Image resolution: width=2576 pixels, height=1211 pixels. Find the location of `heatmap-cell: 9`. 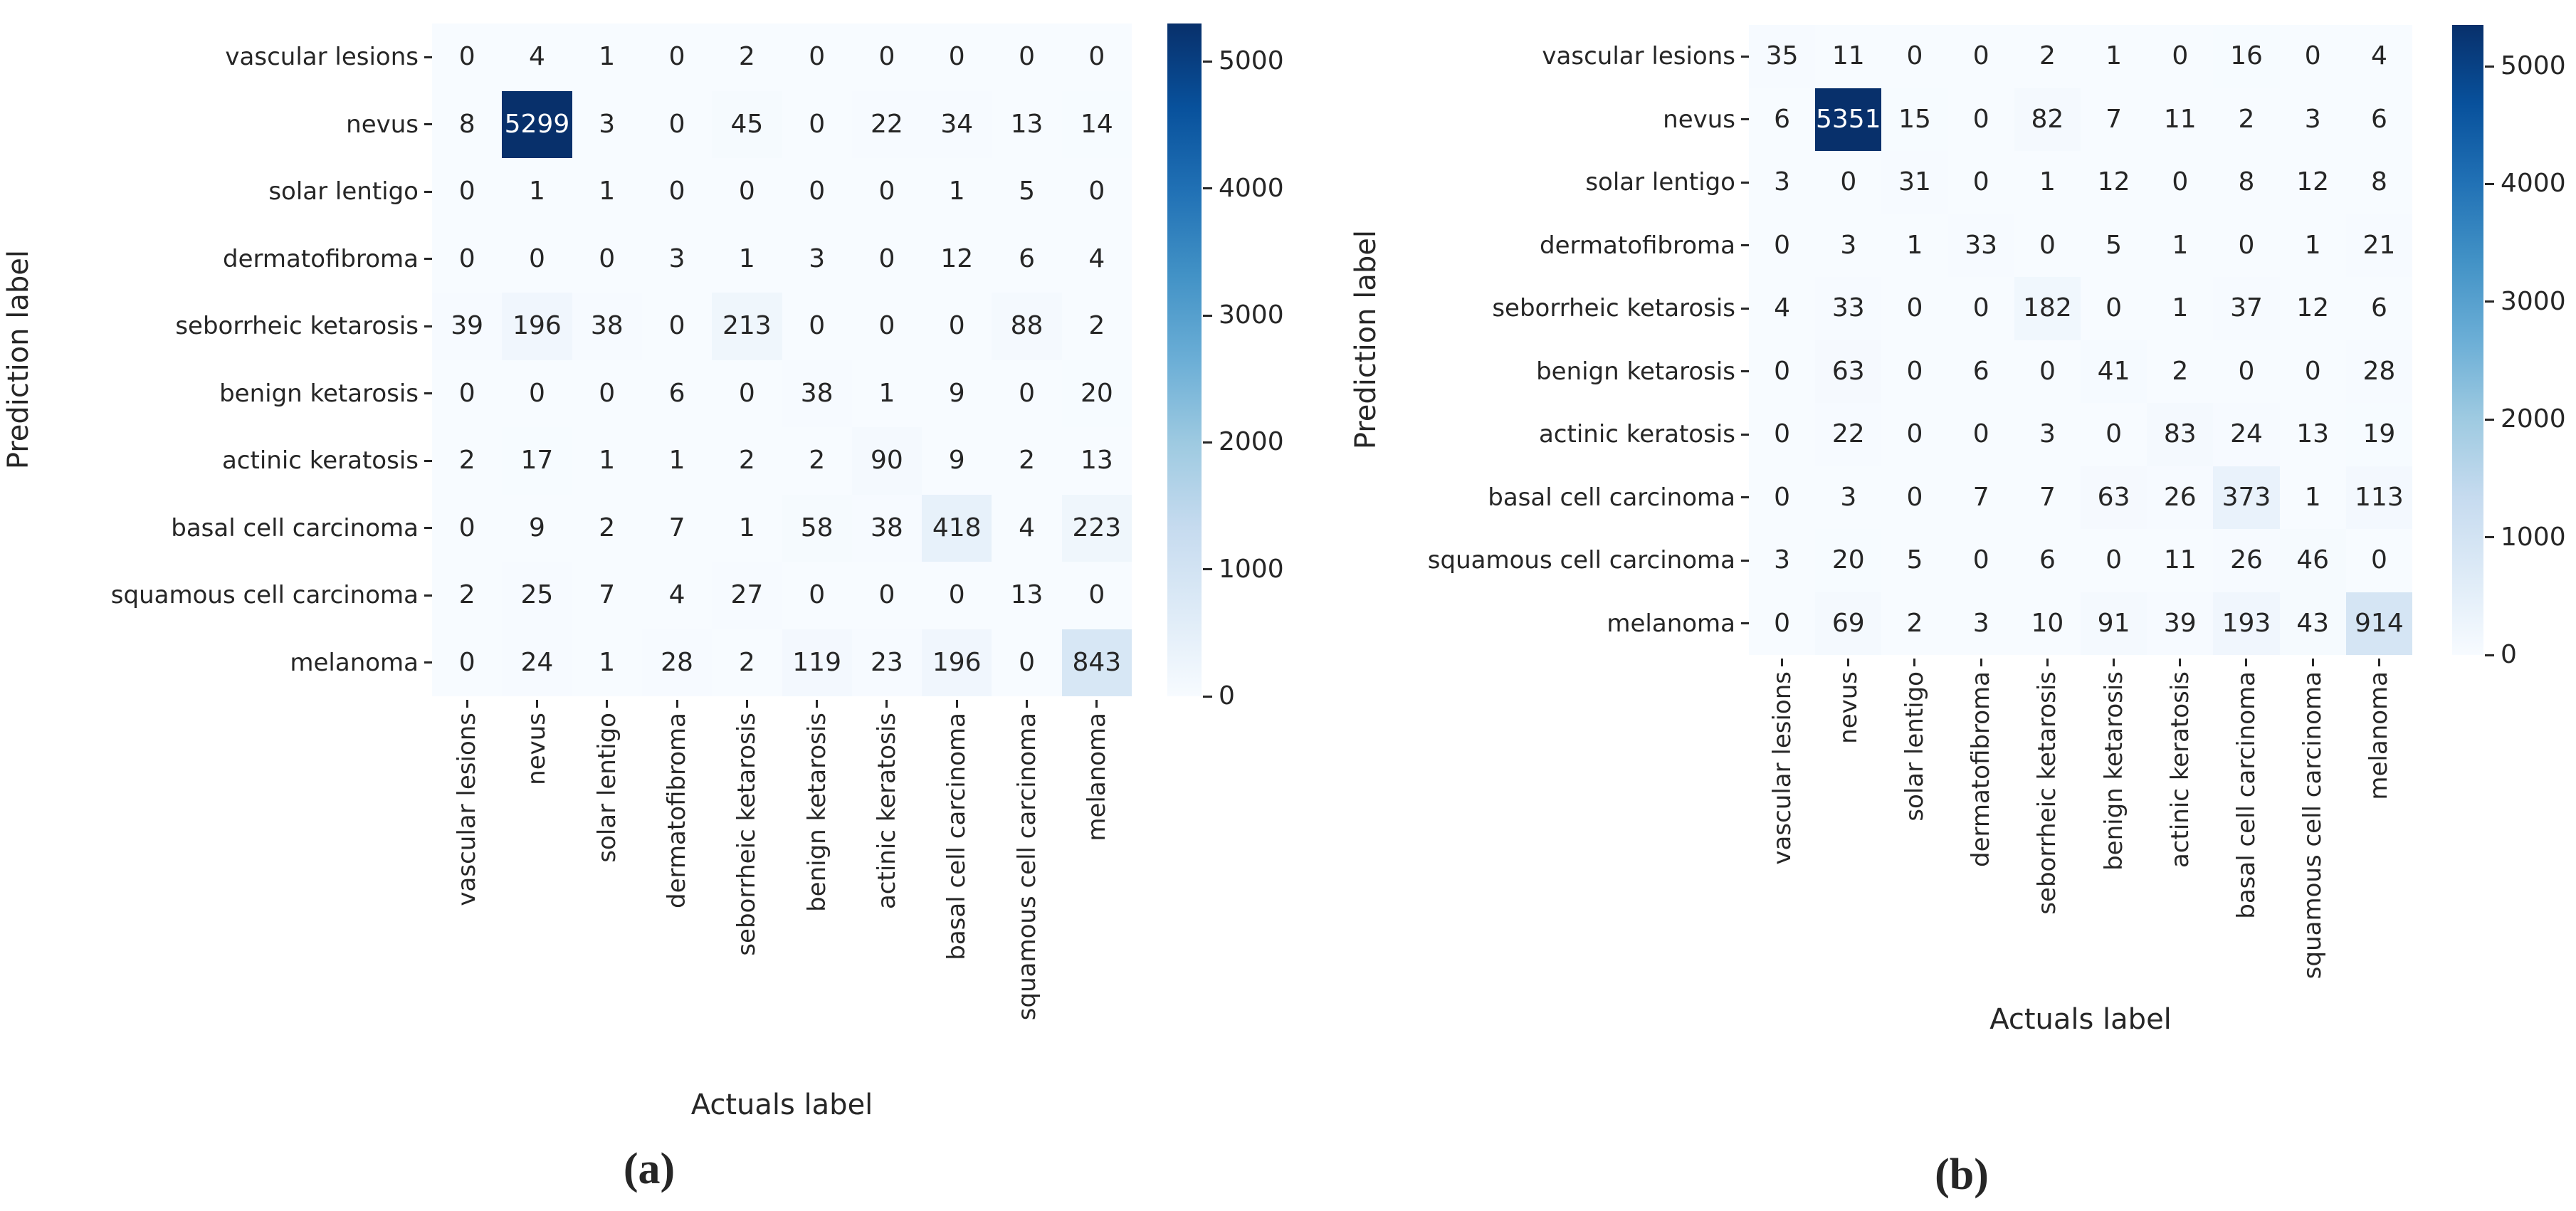

heatmap-cell: 9 is located at coordinates (957, 461).